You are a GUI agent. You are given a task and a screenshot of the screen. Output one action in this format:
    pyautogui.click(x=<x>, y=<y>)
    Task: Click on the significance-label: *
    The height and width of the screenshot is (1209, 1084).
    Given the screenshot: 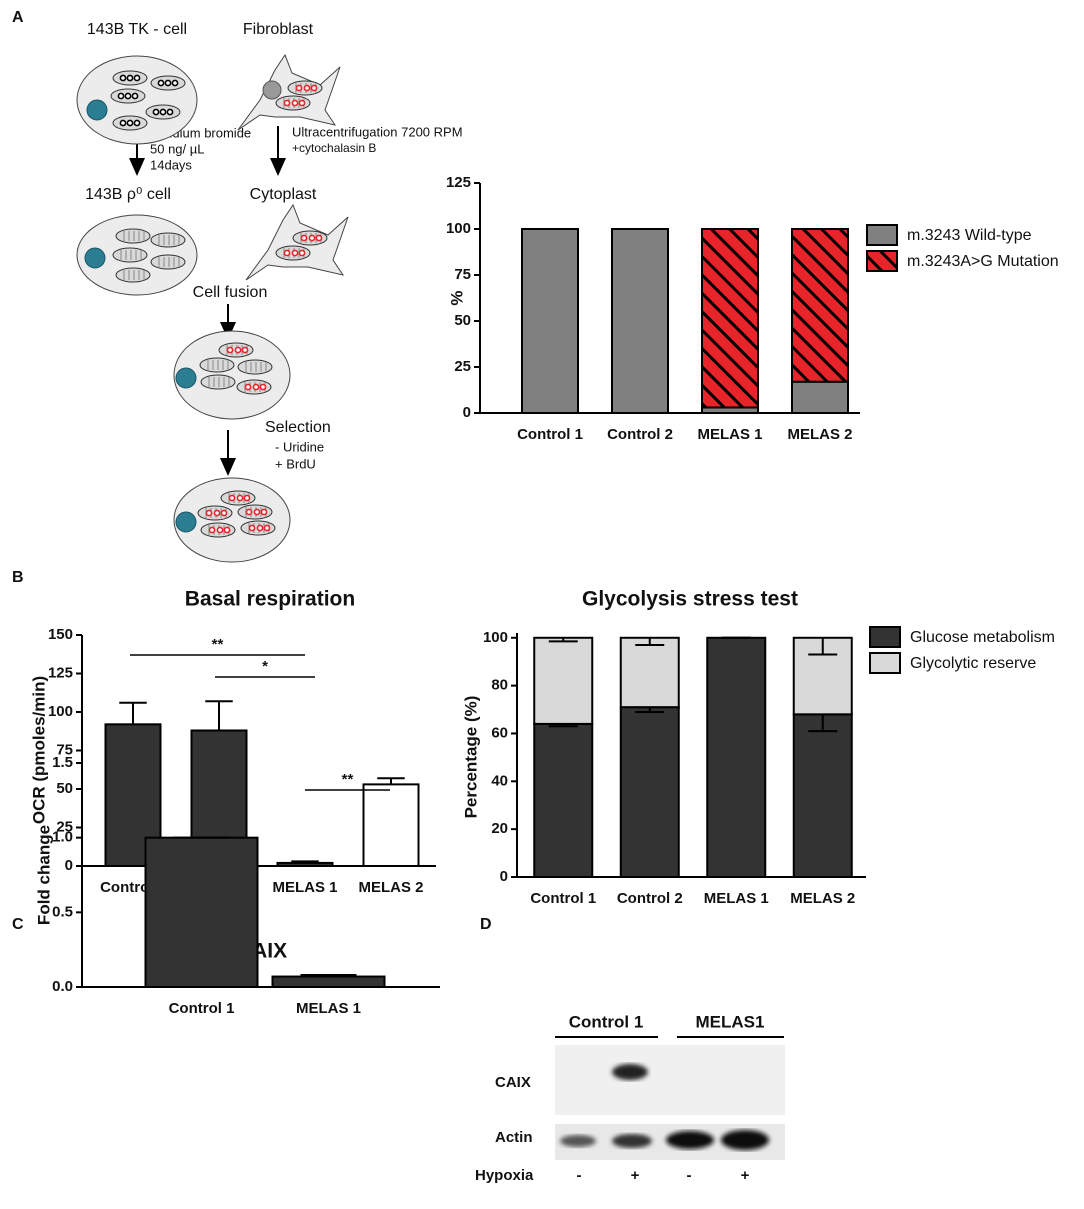 What is the action you would take?
    pyautogui.click(x=265, y=666)
    